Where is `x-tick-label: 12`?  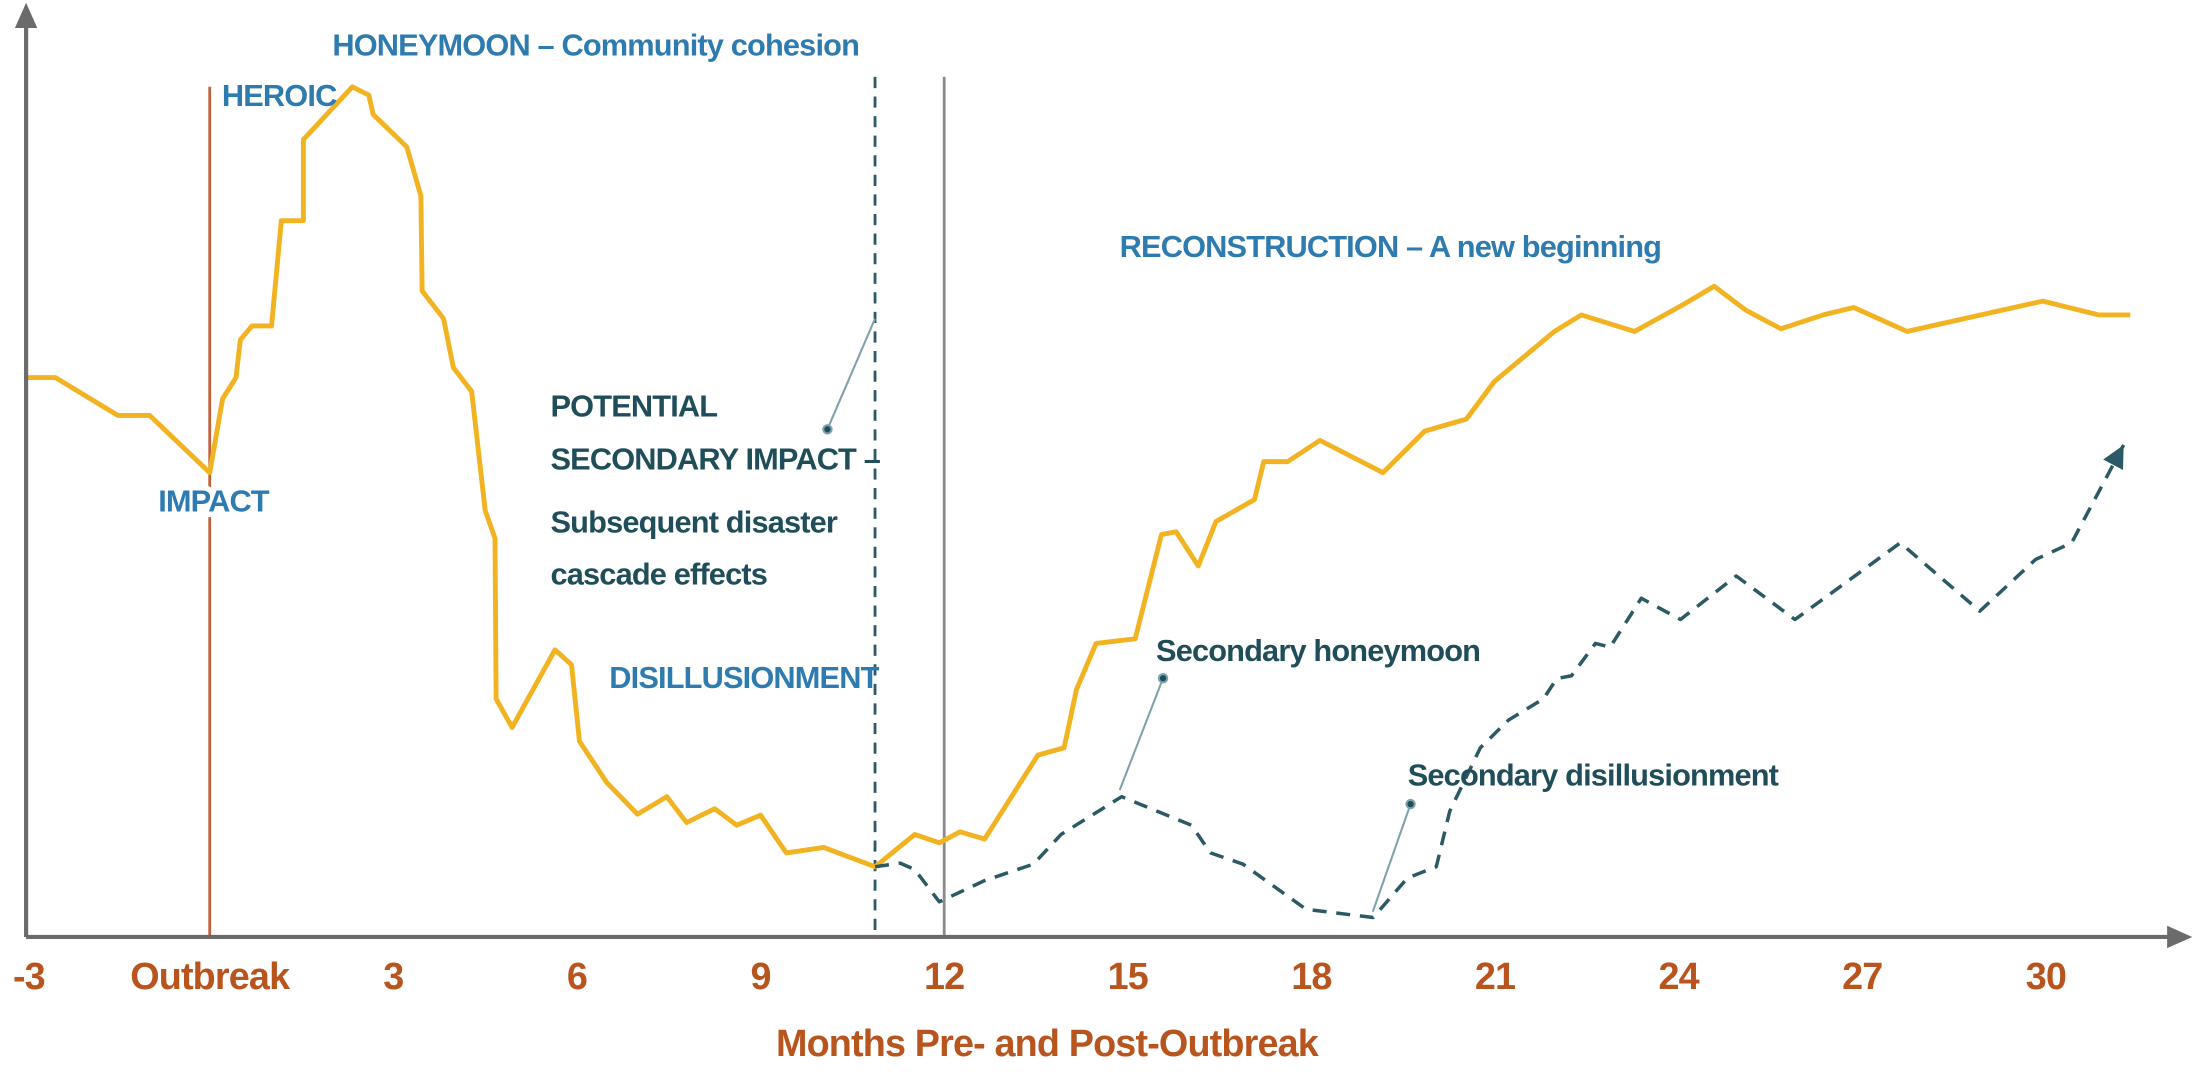 x-tick-label: 12 is located at coordinates (944, 976).